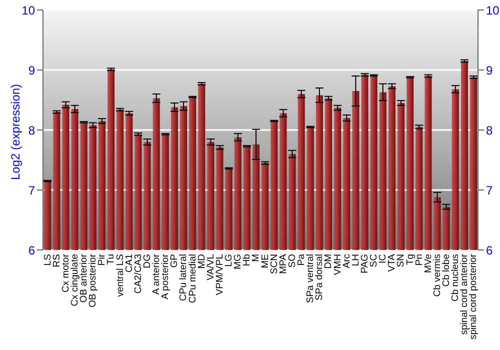  I want to click on x-tick-label: Cx cingulate, so click(74, 280).